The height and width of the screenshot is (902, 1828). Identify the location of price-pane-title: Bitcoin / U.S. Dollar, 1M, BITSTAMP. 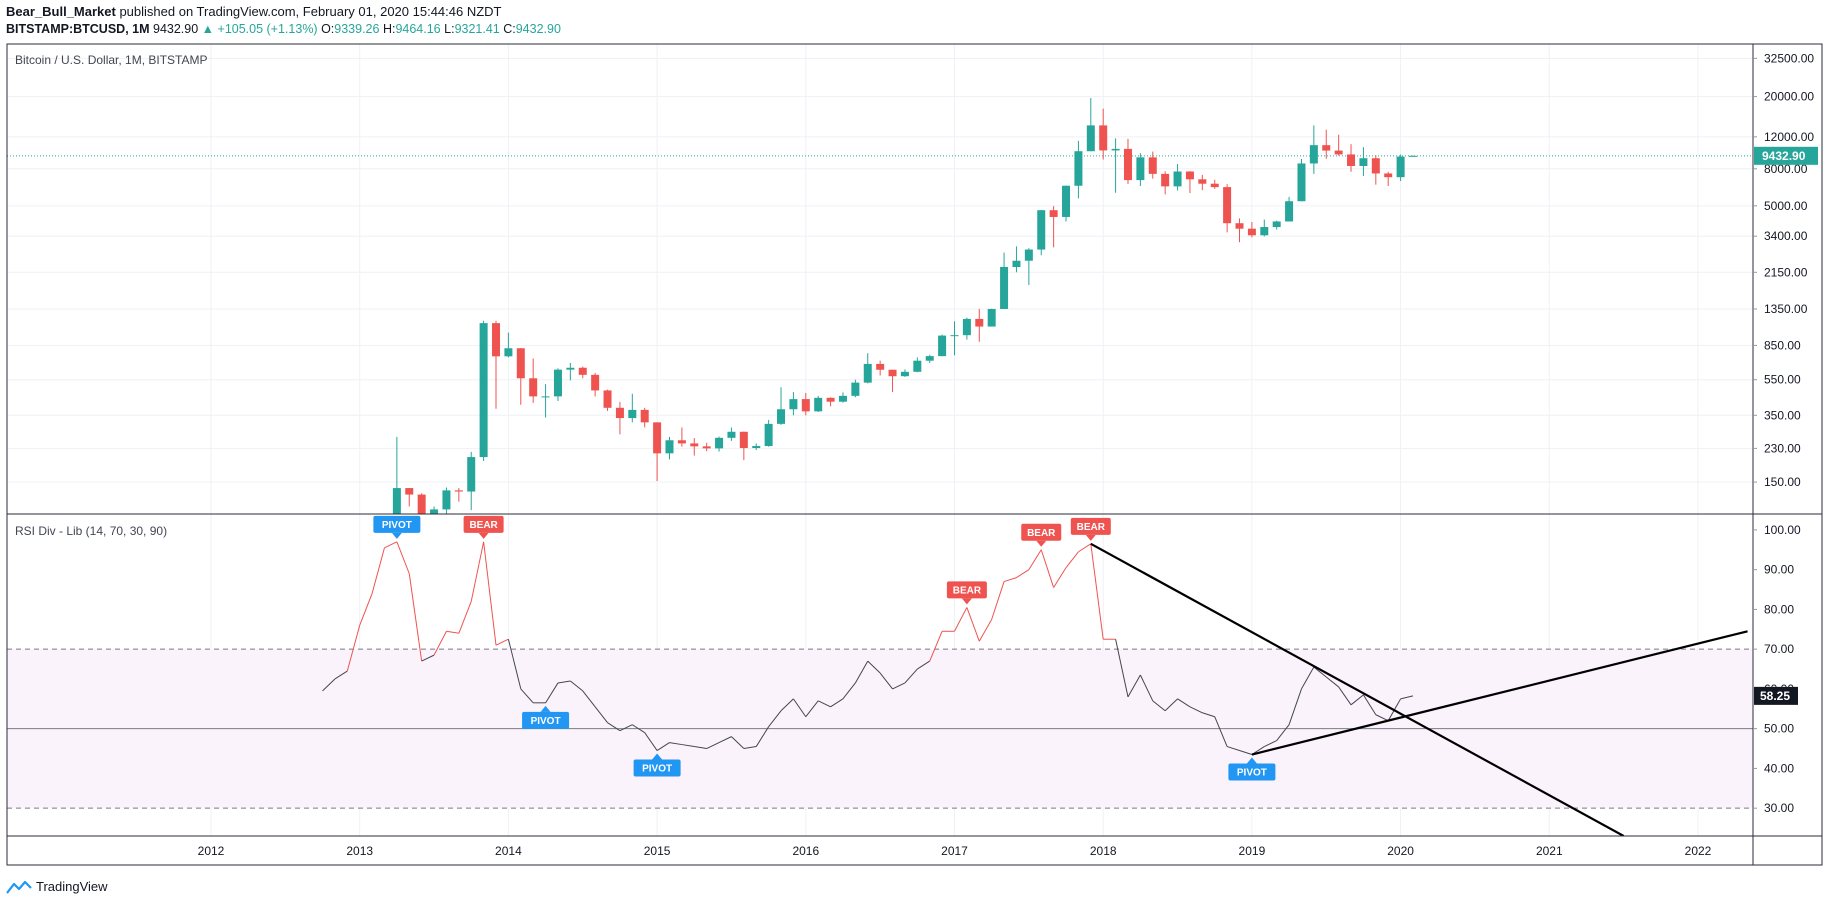
(111, 60).